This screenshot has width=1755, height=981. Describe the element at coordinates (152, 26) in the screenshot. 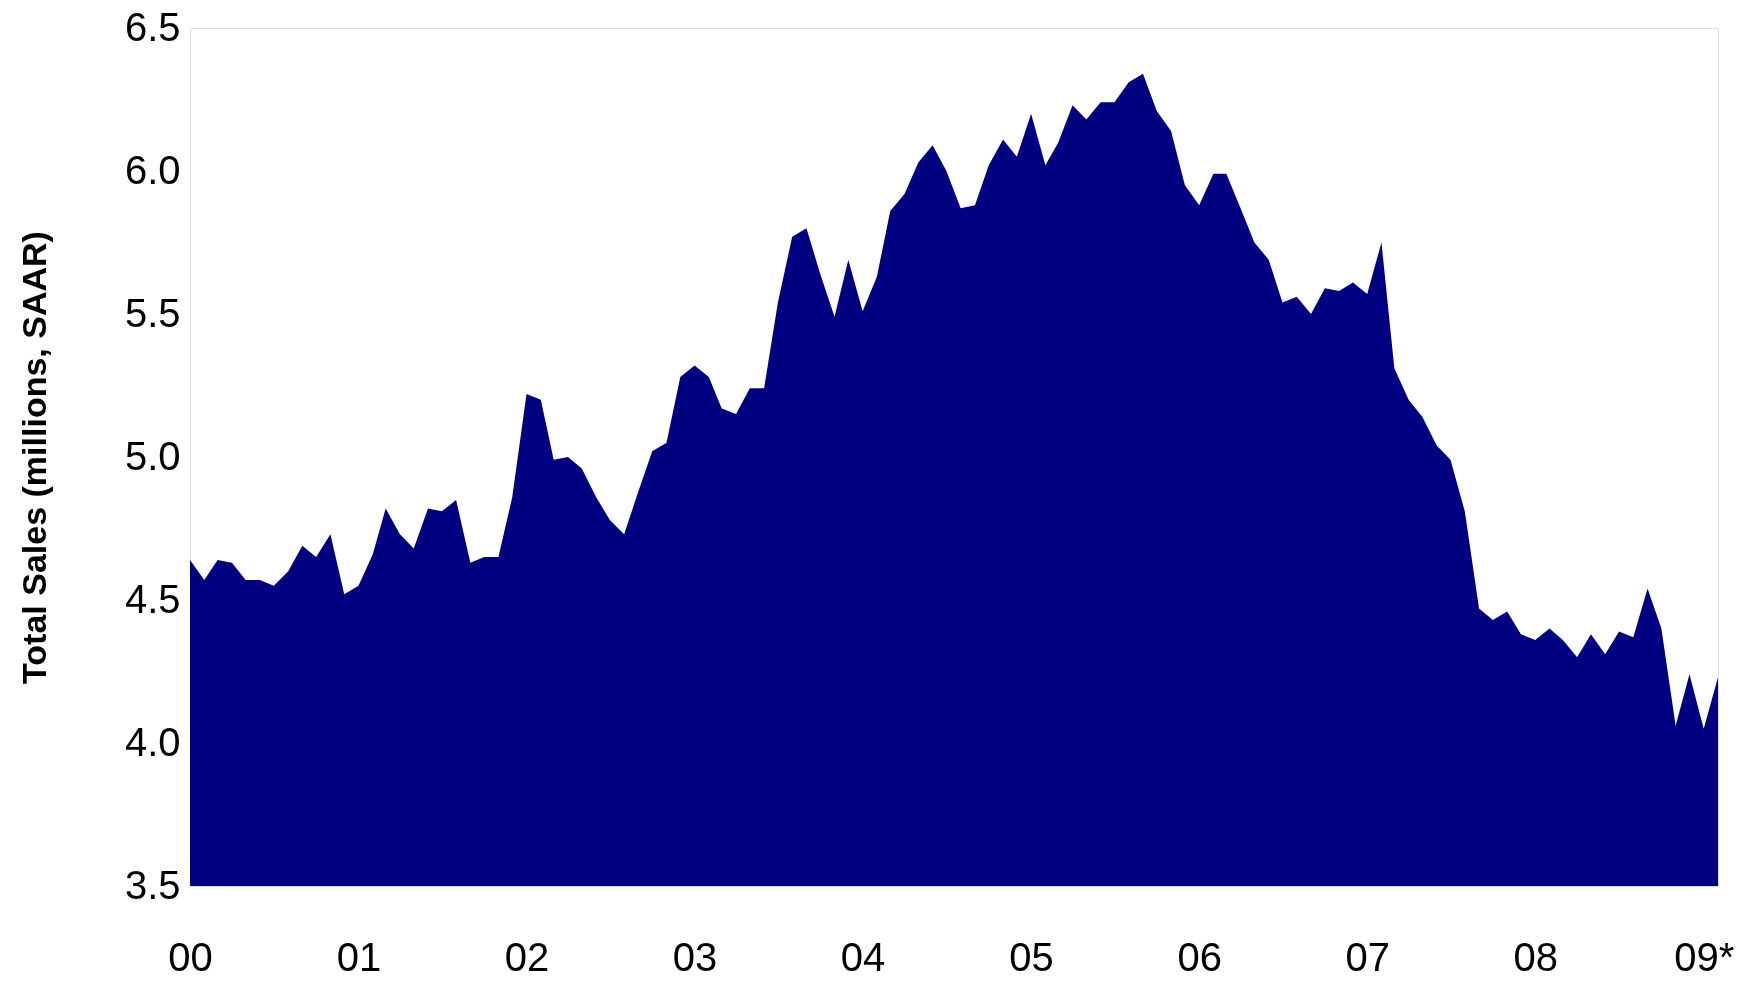

I see `y-tick-label: 6.5` at that location.